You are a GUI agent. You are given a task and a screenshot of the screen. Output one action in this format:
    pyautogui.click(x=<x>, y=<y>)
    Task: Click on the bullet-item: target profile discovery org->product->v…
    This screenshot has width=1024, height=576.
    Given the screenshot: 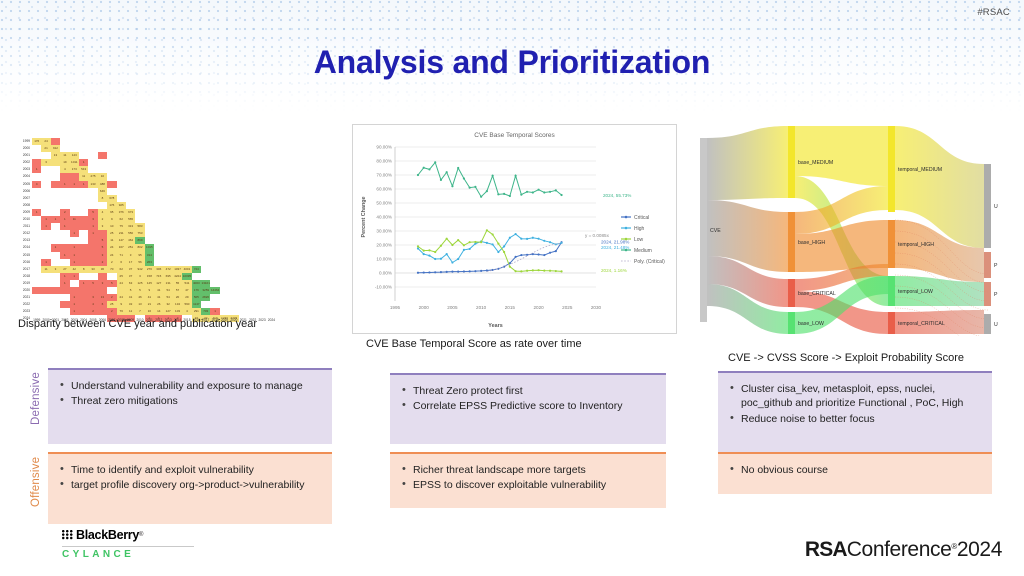 What is the action you would take?
    pyautogui.click(x=189, y=485)
    